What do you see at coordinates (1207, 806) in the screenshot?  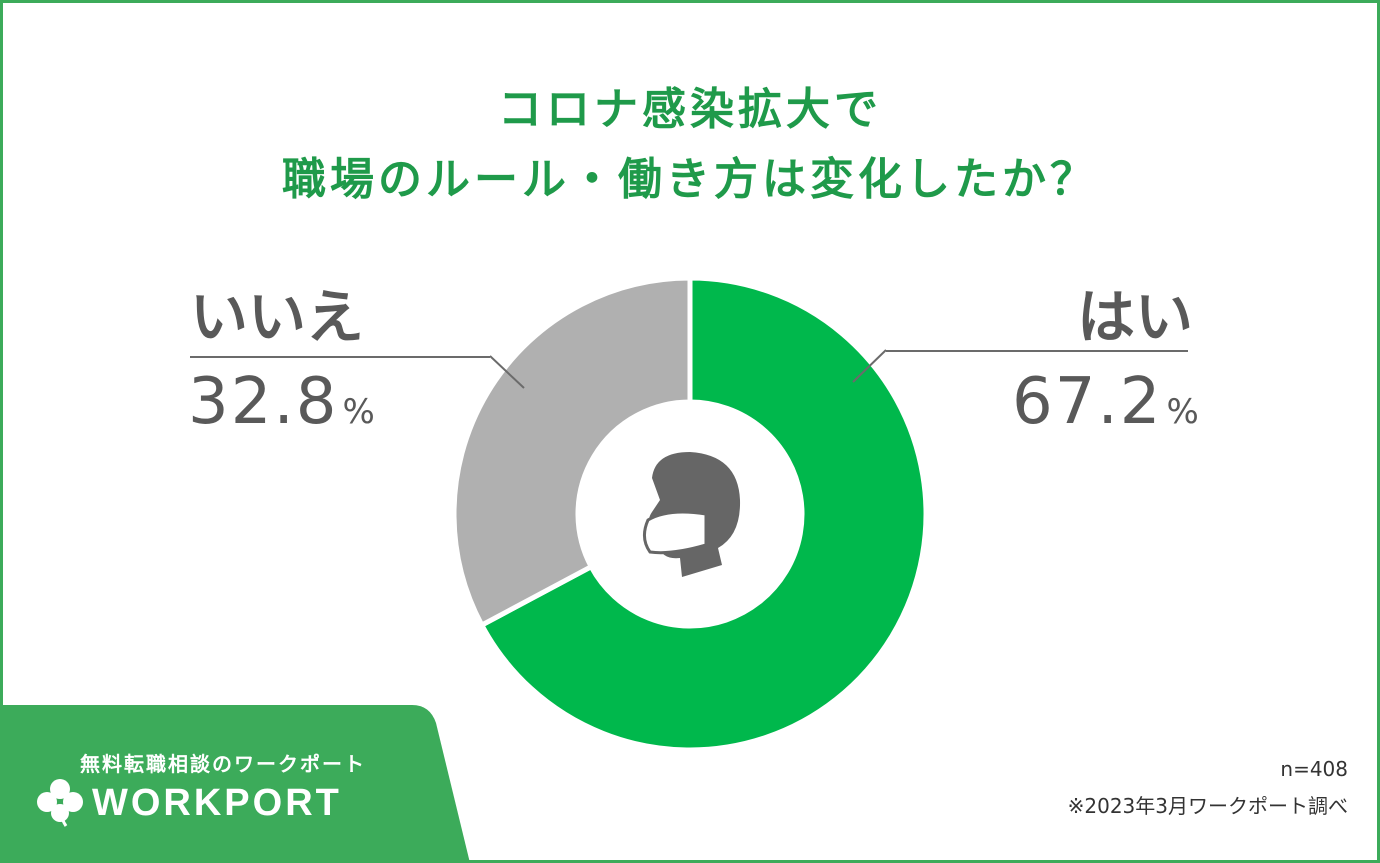 I see `source-note: ※2023年3月ワークポート調べ` at bounding box center [1207, 806].